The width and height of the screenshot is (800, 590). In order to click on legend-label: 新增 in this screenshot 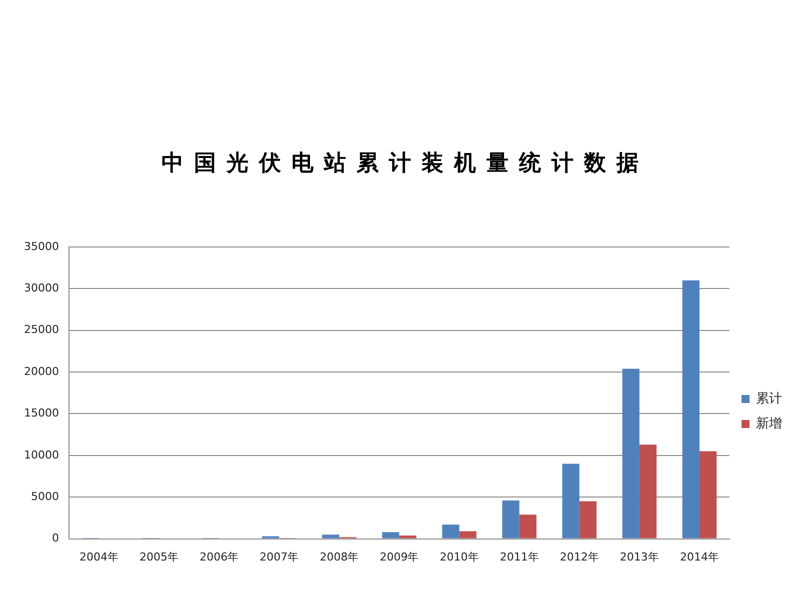, I will do `click(769, 424)`.